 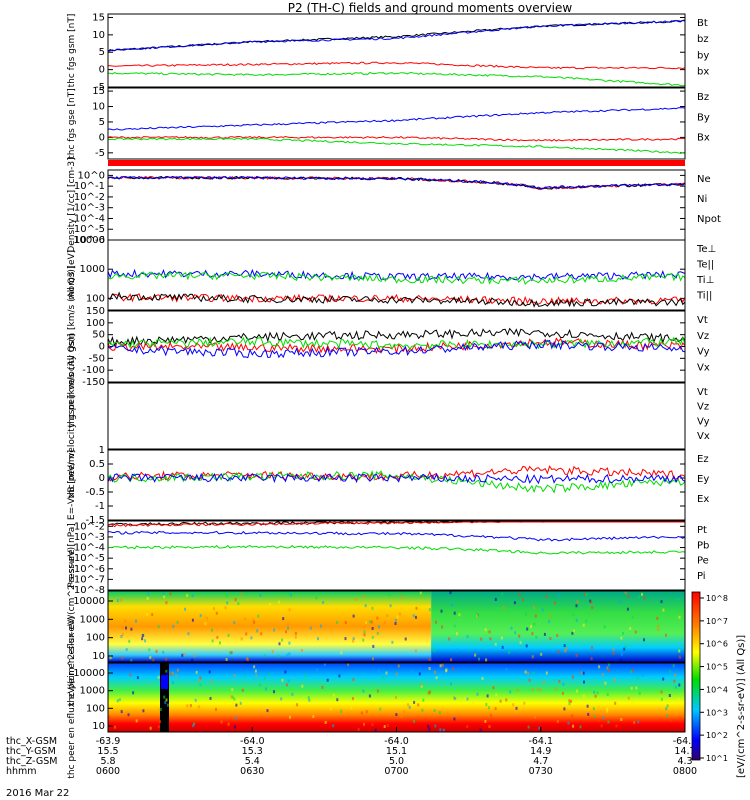 What do you see at coordinates (540, 761) in the screenshot?
I see `bottom-row-value: 4.7` at bounding box center [540, 761].